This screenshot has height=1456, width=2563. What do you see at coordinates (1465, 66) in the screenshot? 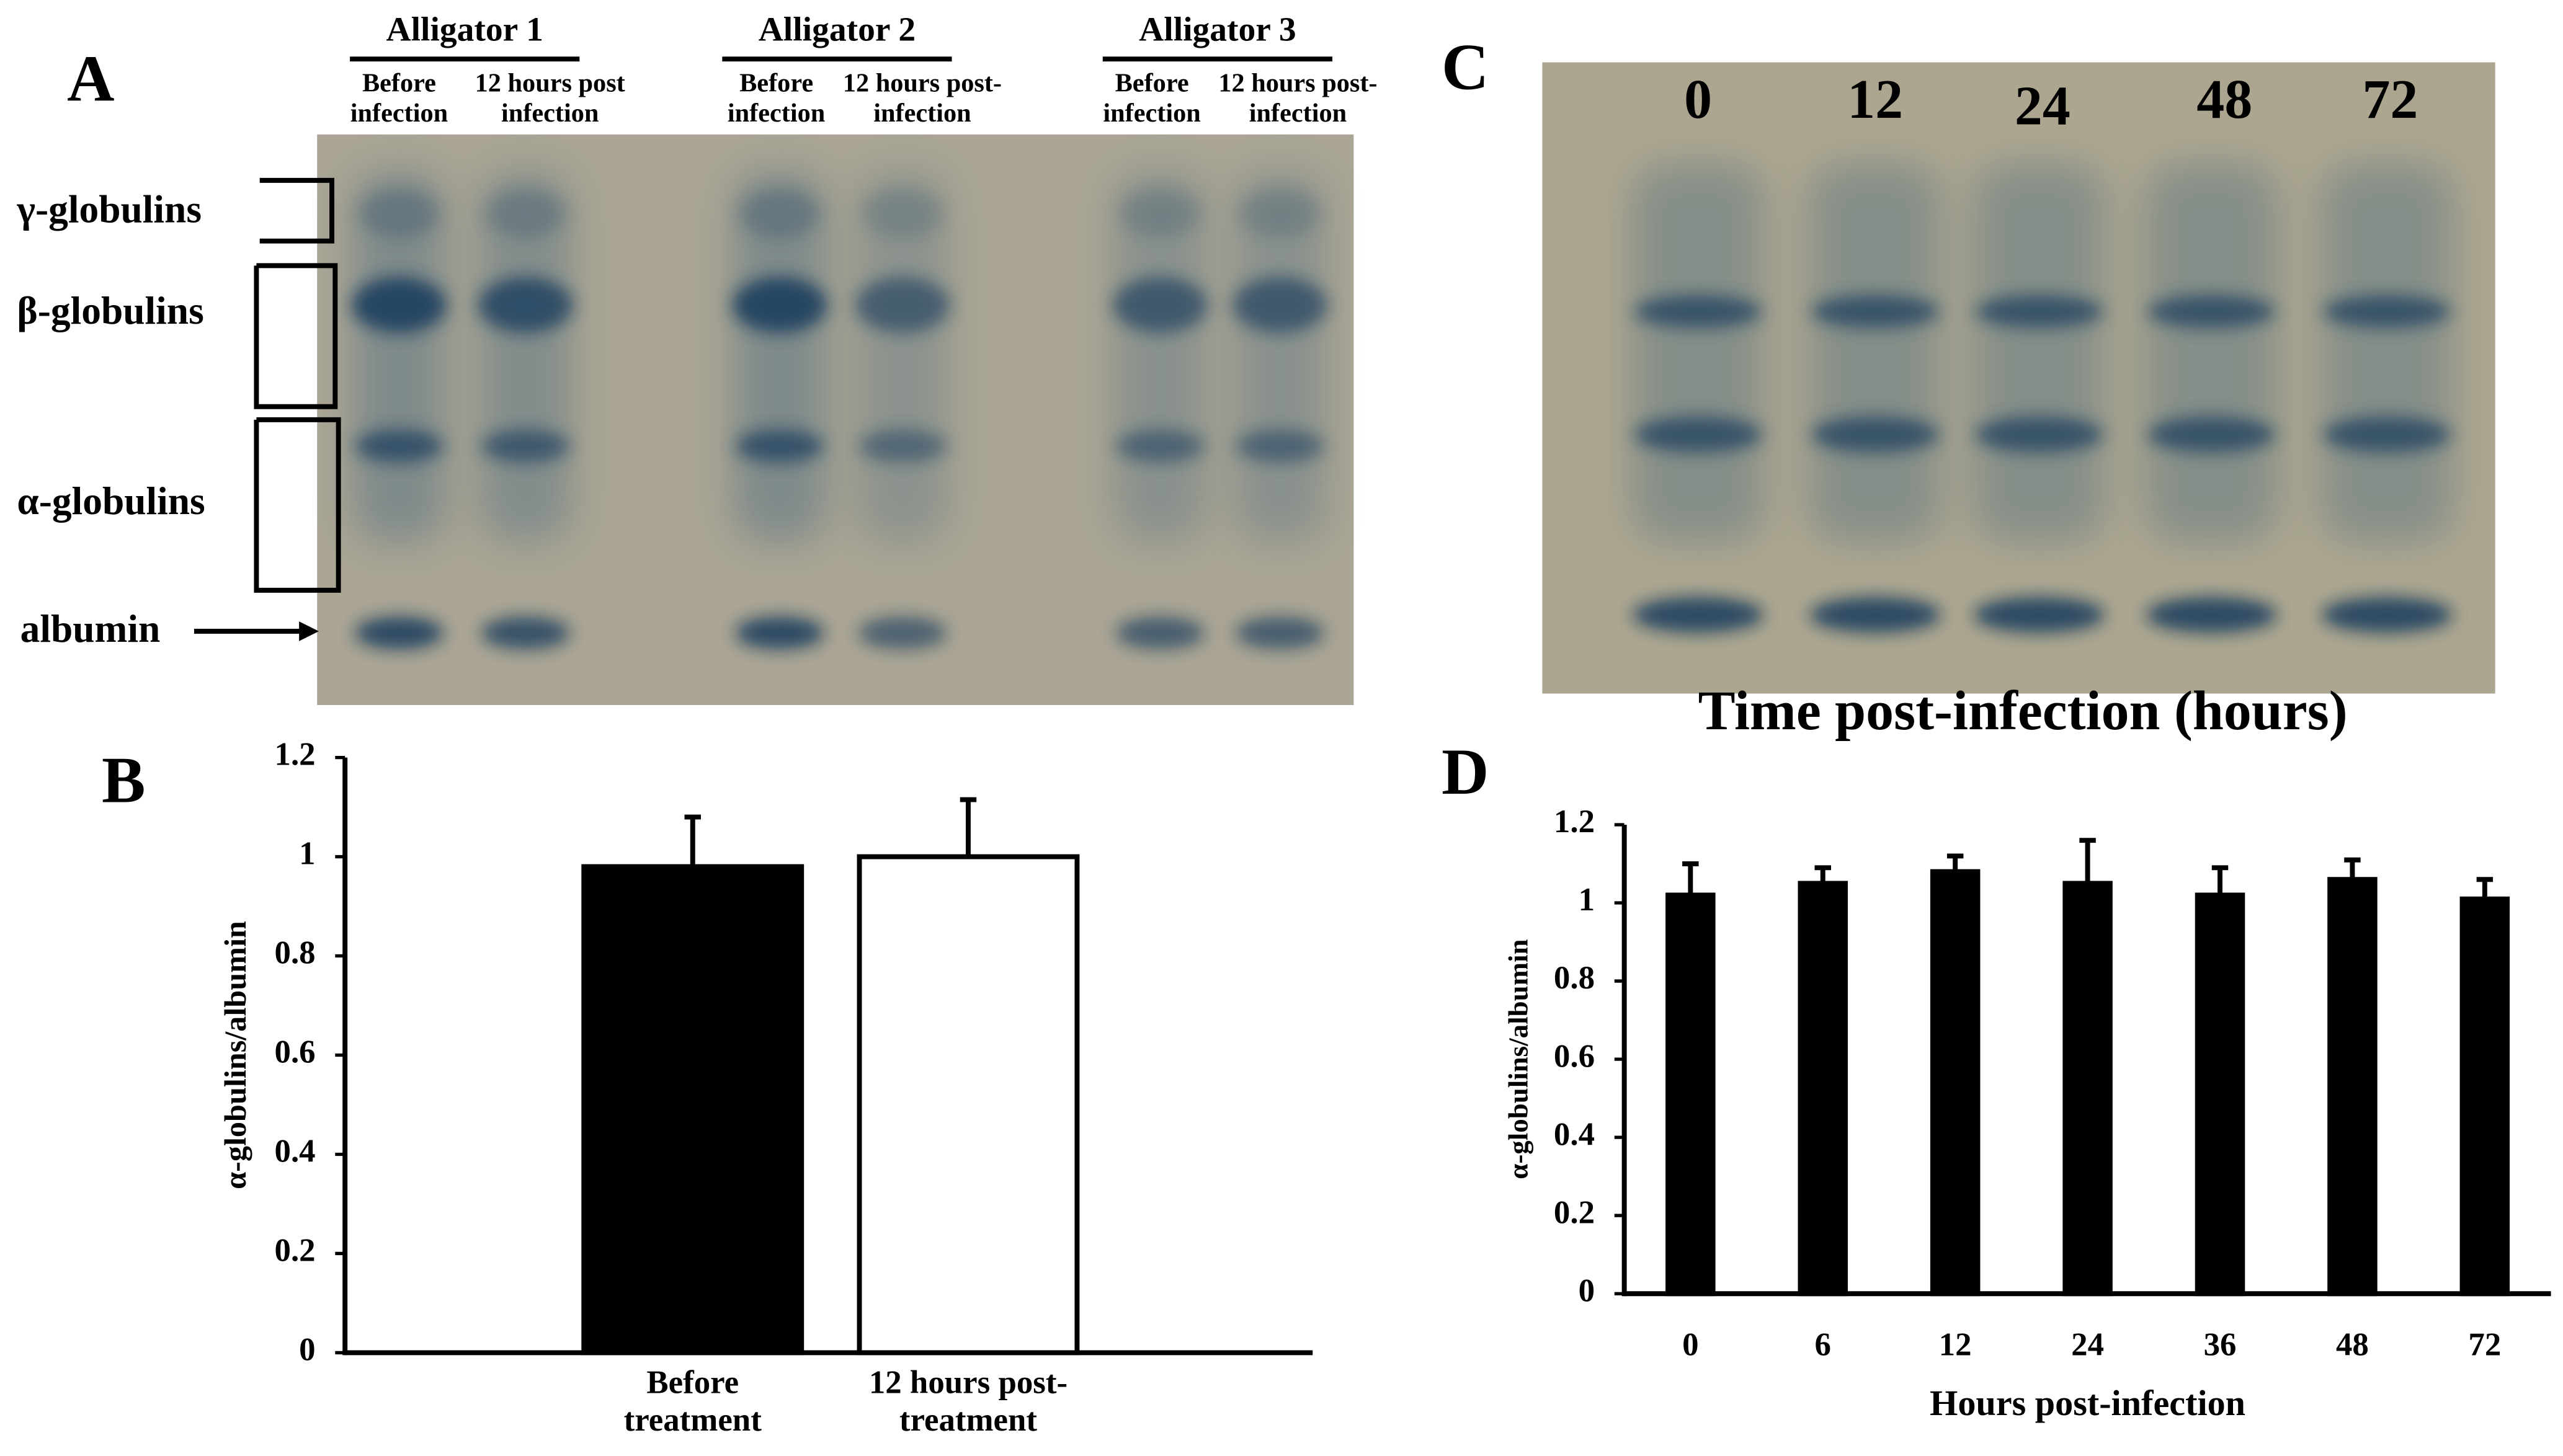
I see `panel-label: C` at bounding box center [1465, 66].